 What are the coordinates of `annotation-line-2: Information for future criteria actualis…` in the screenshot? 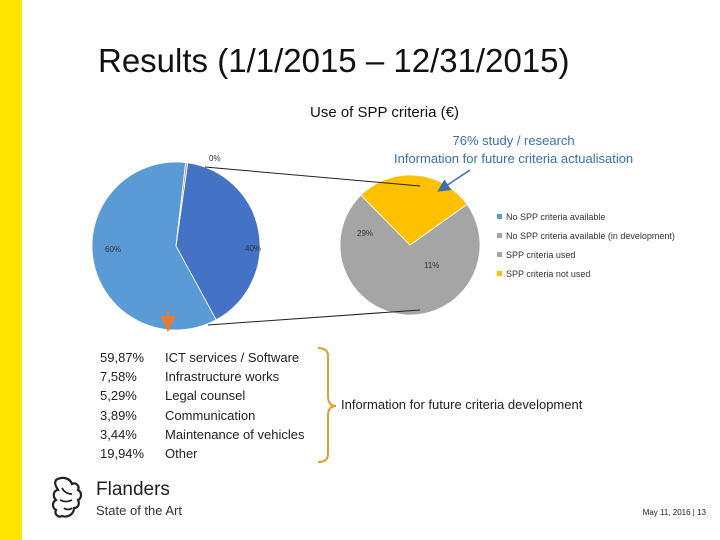 It's located at (514, 158).